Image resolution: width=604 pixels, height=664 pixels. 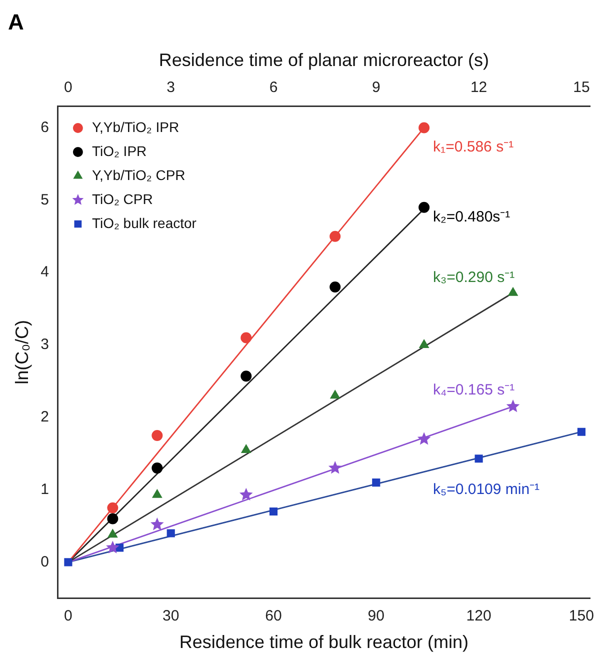 I want to click on y-tick-label: 2, so click(x=44, y=417).